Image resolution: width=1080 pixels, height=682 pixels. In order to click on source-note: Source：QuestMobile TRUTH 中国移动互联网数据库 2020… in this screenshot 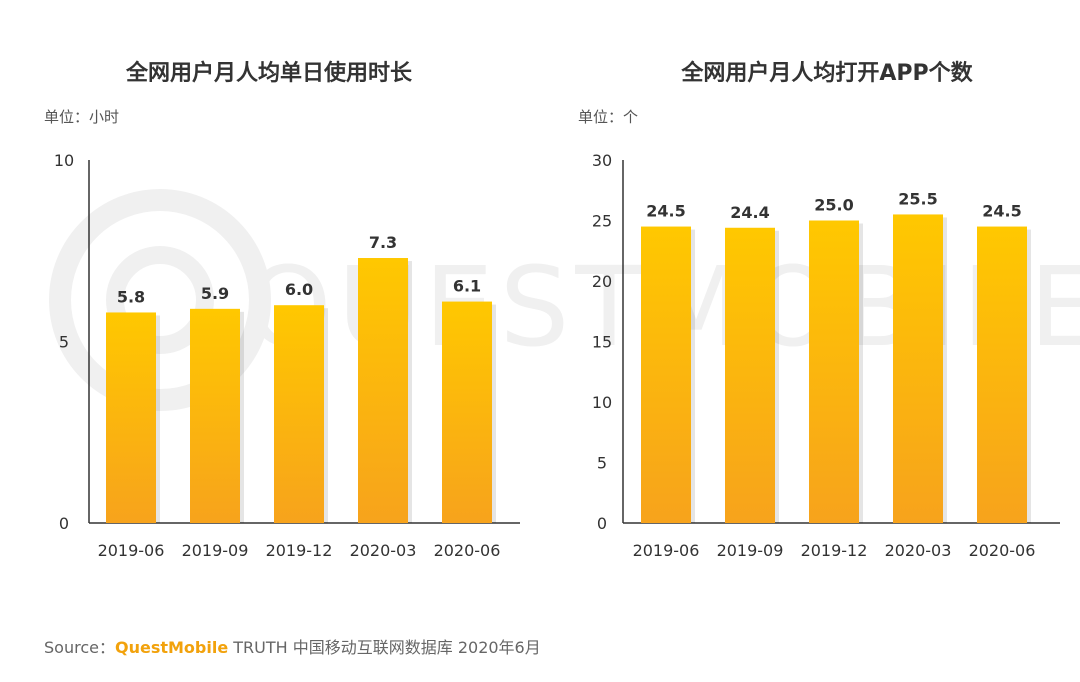, I will do `click(292, 646)`.